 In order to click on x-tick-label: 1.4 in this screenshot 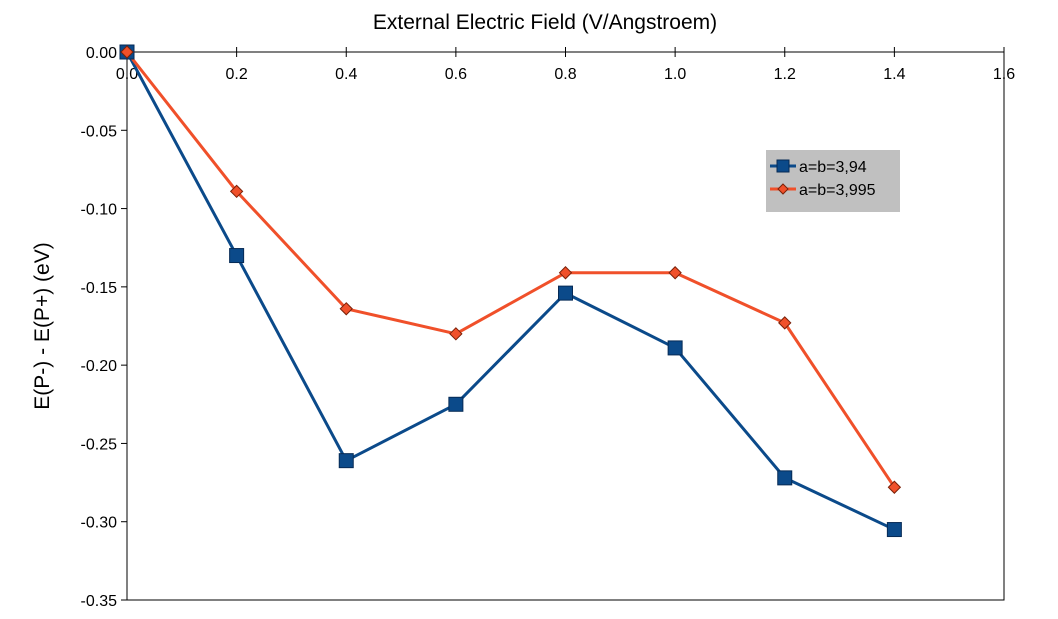, I will do `click(894, 74)`.